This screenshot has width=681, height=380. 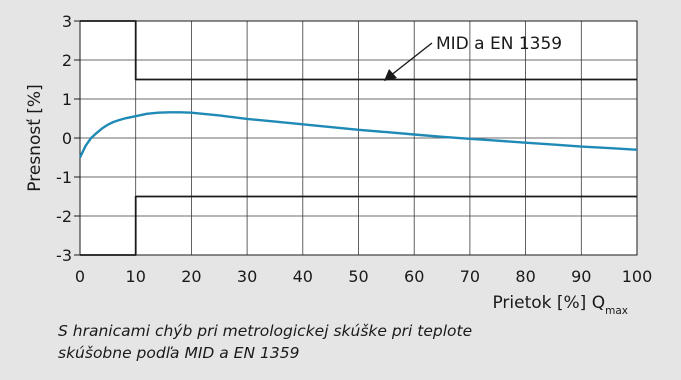 What do you see at coordinates (358, 225) in the screenshot?
I see `series-lower-error-limit` at bounding box center [358, 225].